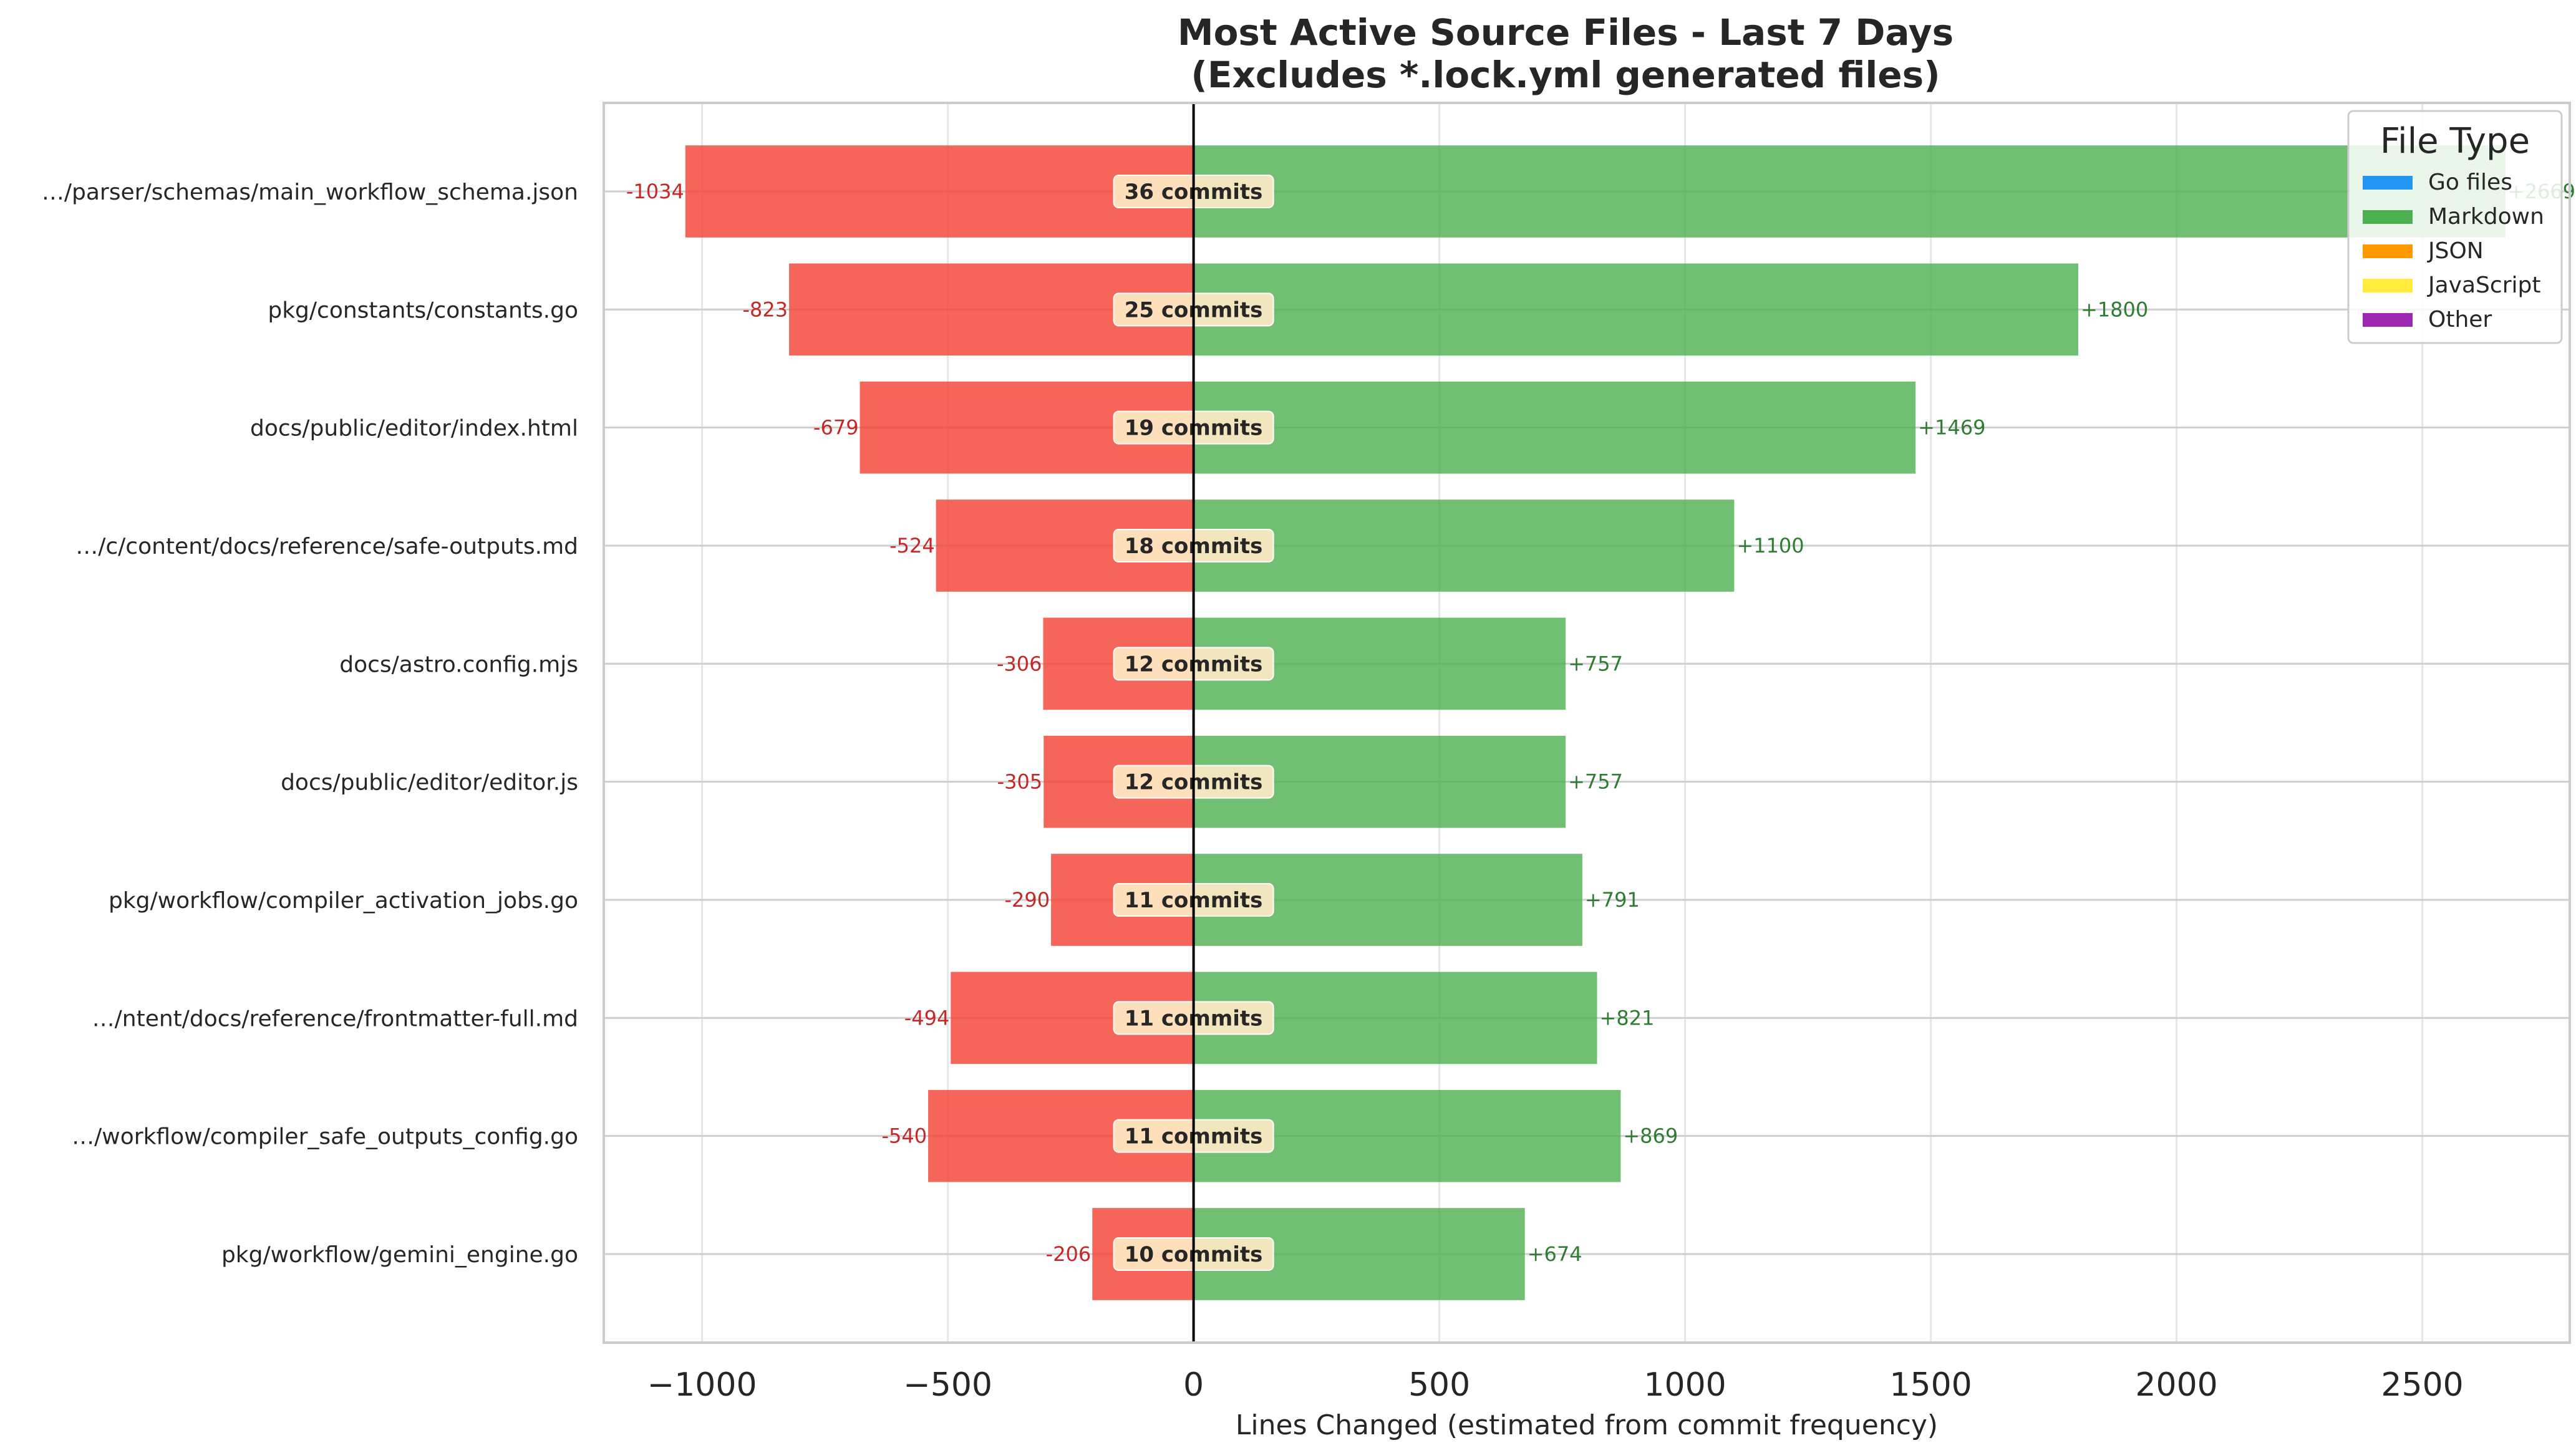  What do you see at coordinates (1565, 75) in the screenshot?
I see `chart-title-line2: (Excludes *.lock.yml generated files)` at bounding box center [1565, 75].